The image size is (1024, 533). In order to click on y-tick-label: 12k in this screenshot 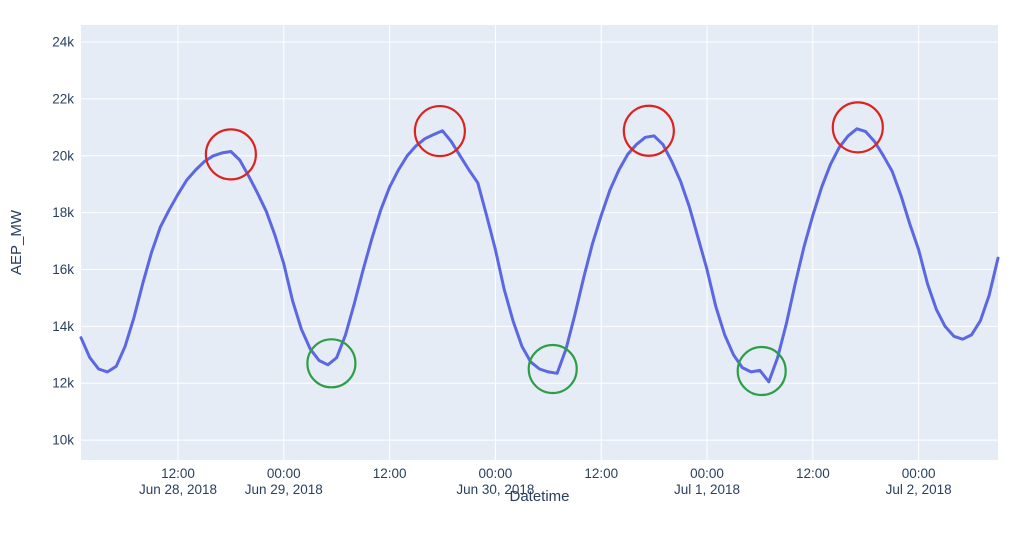, I will do `click(63, 383)`.